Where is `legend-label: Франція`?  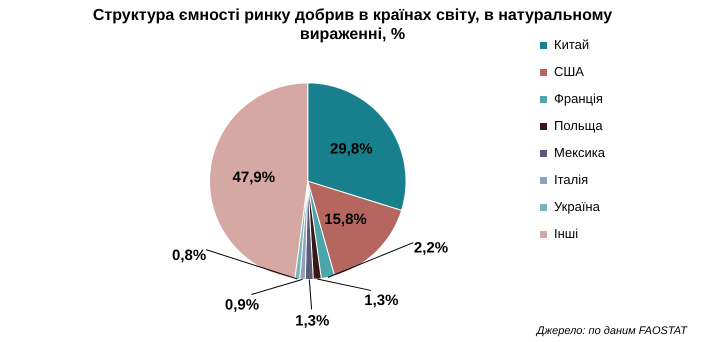 legend-label: Франція is located at coordinates (578, 98).